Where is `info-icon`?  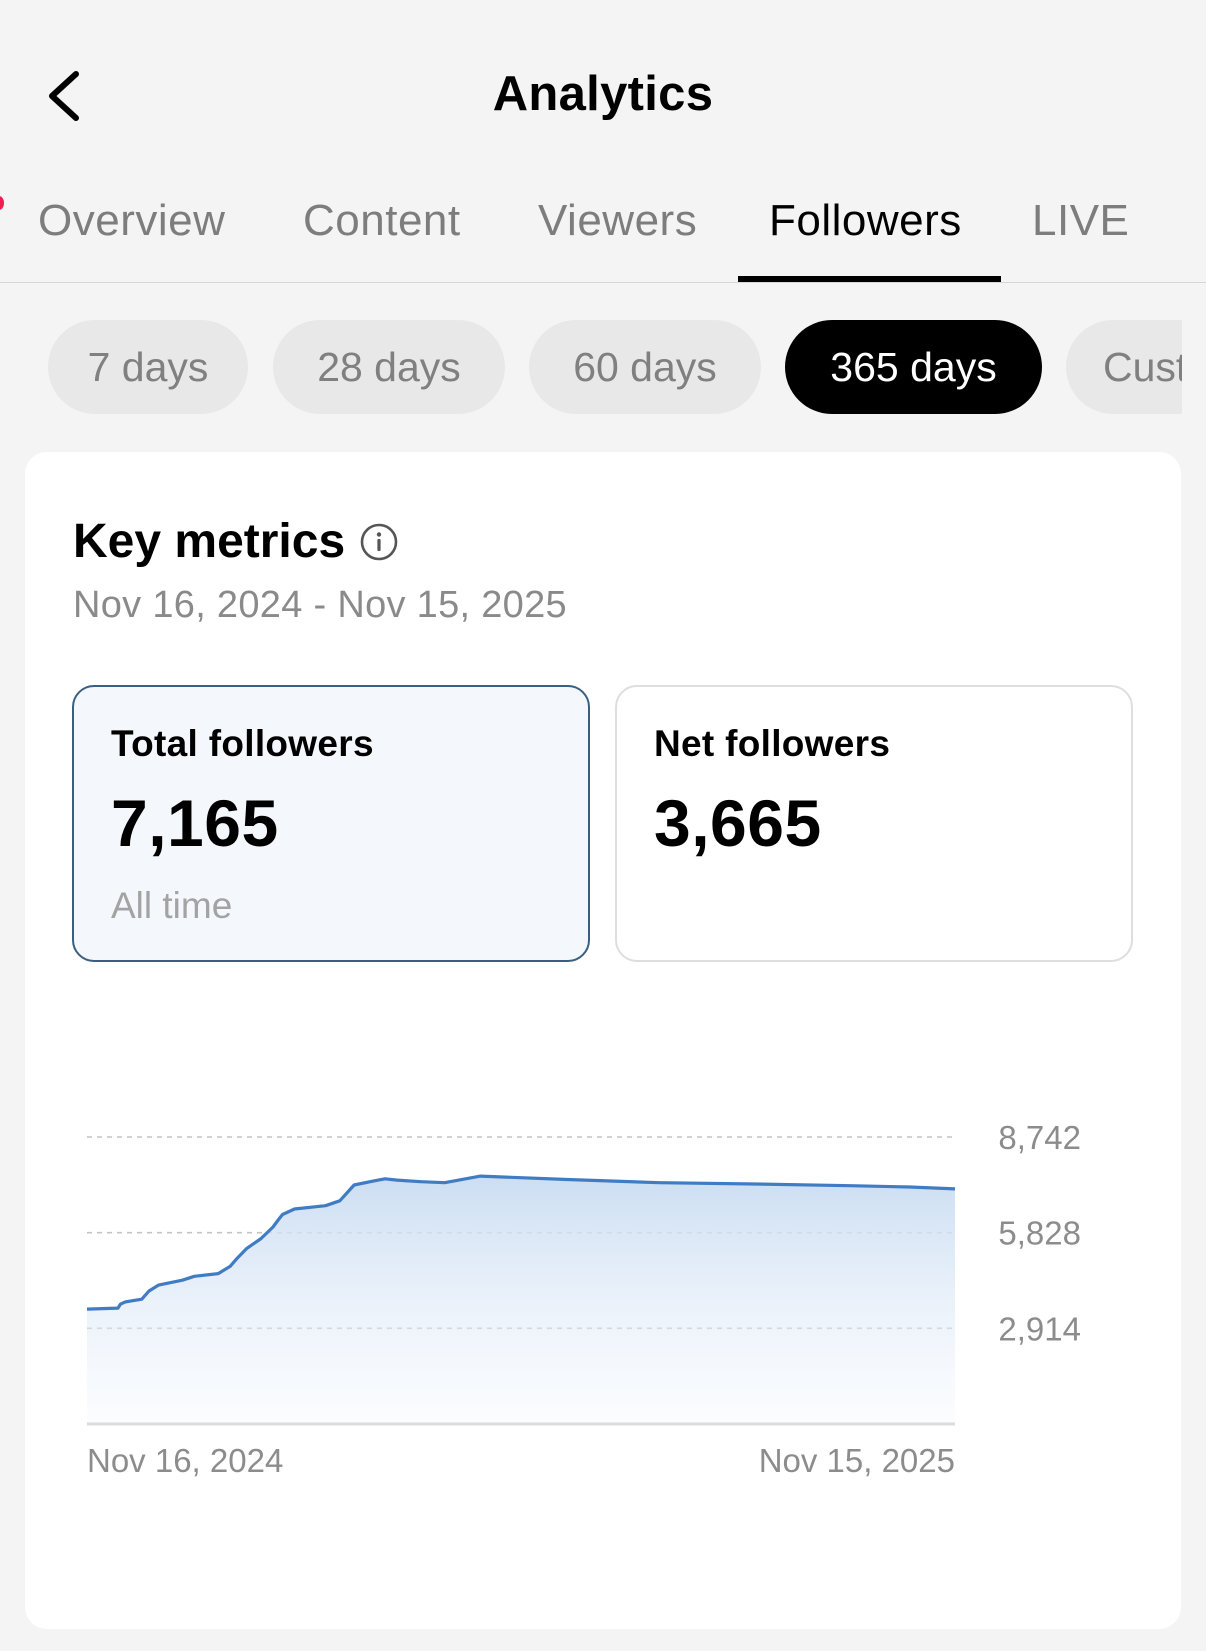 info-icon is located at coordinates (379, 542).